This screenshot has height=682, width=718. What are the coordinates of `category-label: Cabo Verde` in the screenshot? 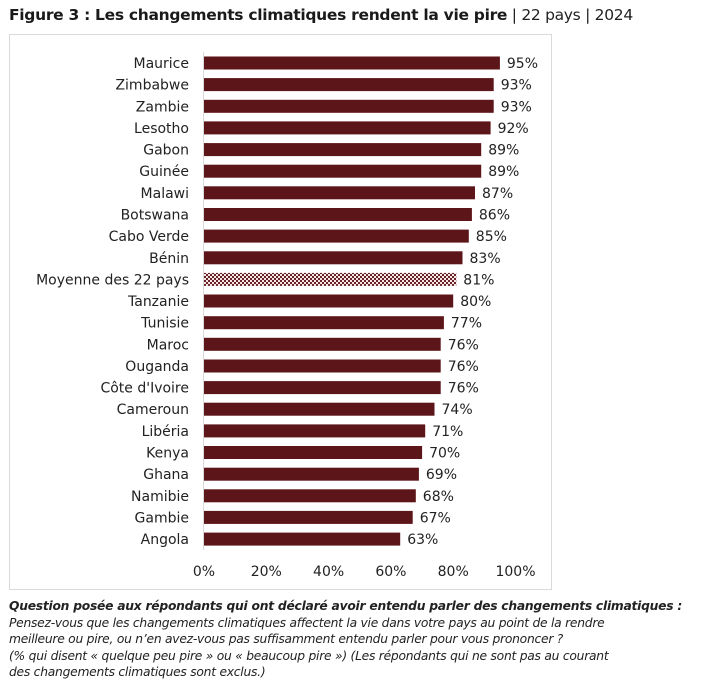 It's located at (149, 237).